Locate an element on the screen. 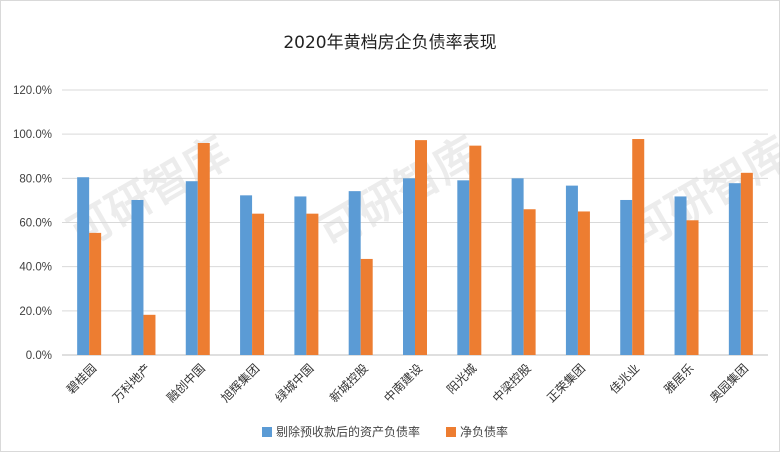  y-tick-label: 20.0% is located at coordinates (35, 312).